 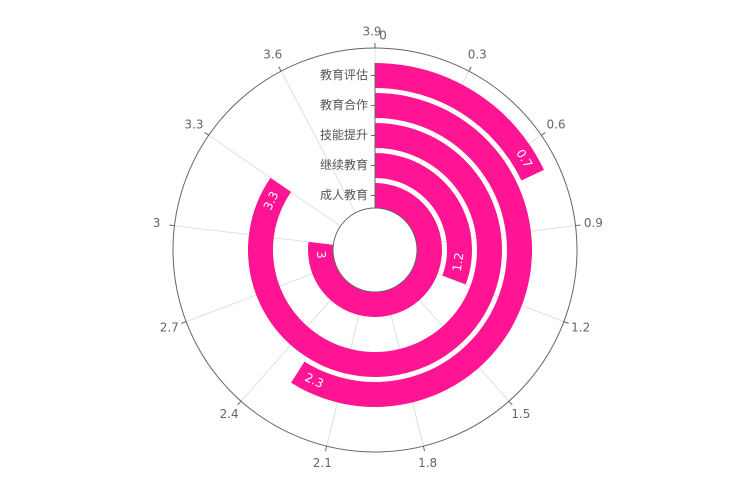 I want to click on angle-tick-label: 0.9, so click(x=593, y=223).